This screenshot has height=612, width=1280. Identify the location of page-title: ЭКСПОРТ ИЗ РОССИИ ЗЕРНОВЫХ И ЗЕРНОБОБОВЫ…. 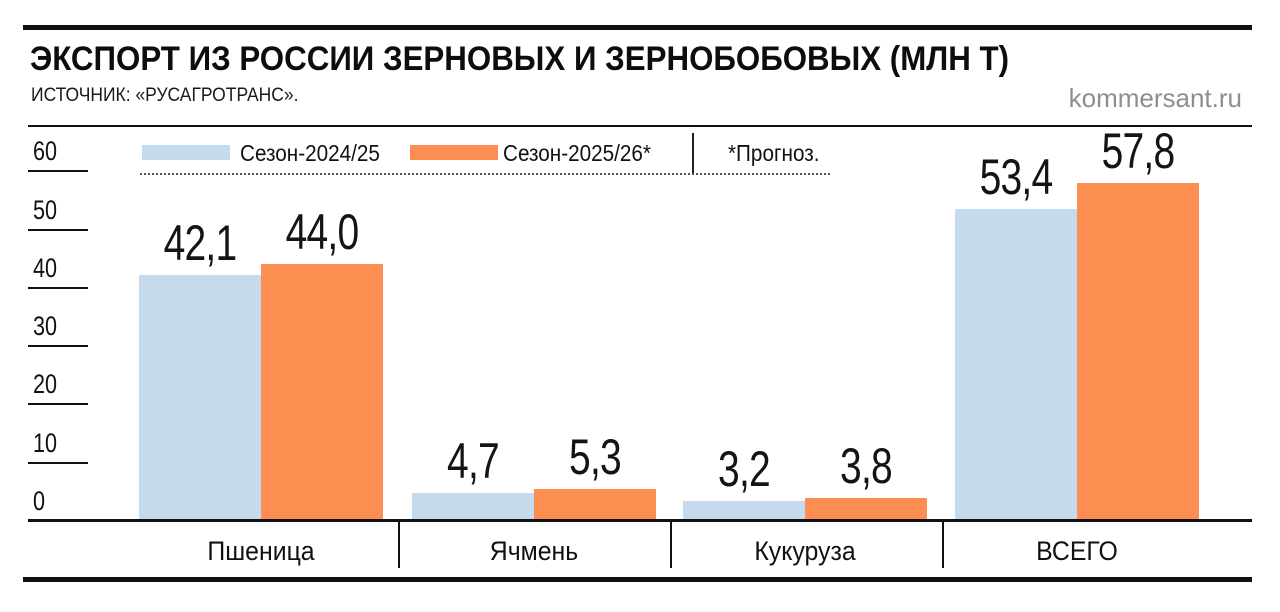
(520, 59).